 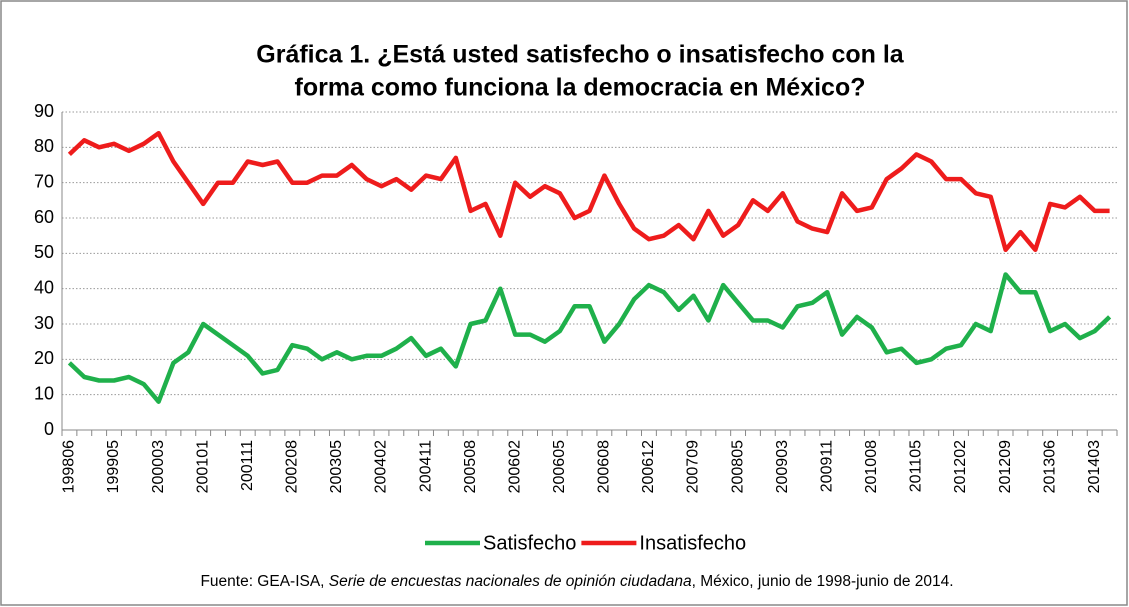 What do you see at coordinates (44, 111) in the screenshot?
I see `y-tick-label: 90` at bounding box center [44, 111].